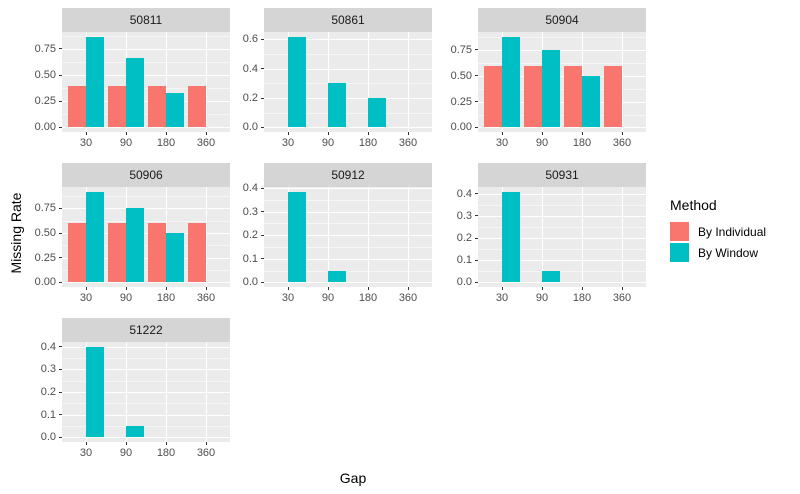 The image size is (800, 494). What do you see at coordinates (718, 252) in the screenshot?
I see `legend-item: By Window` at bounding box center [718, 252].